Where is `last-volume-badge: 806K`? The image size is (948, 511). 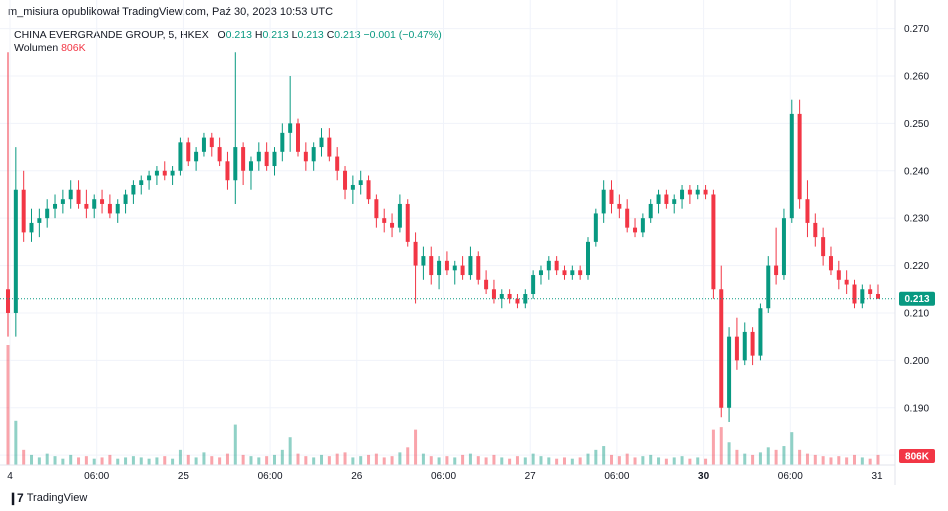
last-volume-badge: 806K is located at coordinates (917, 456).